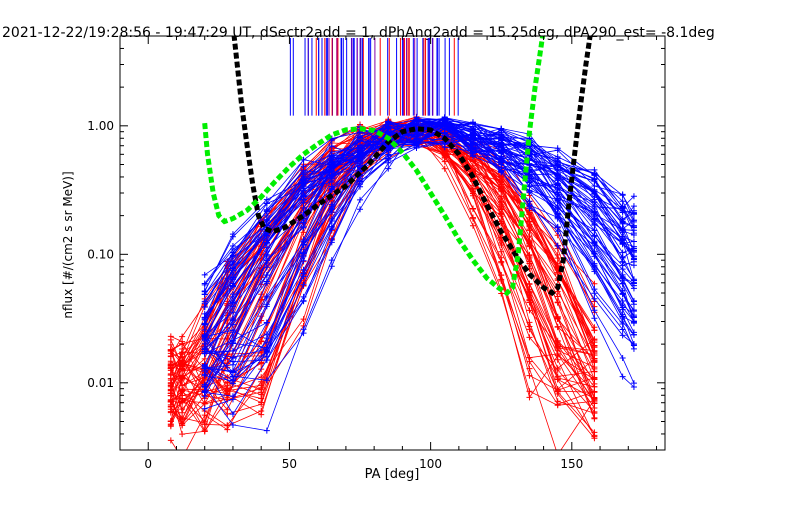 This screenshot has width=800, height=505. What do you see at coordinates (430, 464) in the screenshot?
I see `x-tick-label: 100` at bounding box center [430, 464].